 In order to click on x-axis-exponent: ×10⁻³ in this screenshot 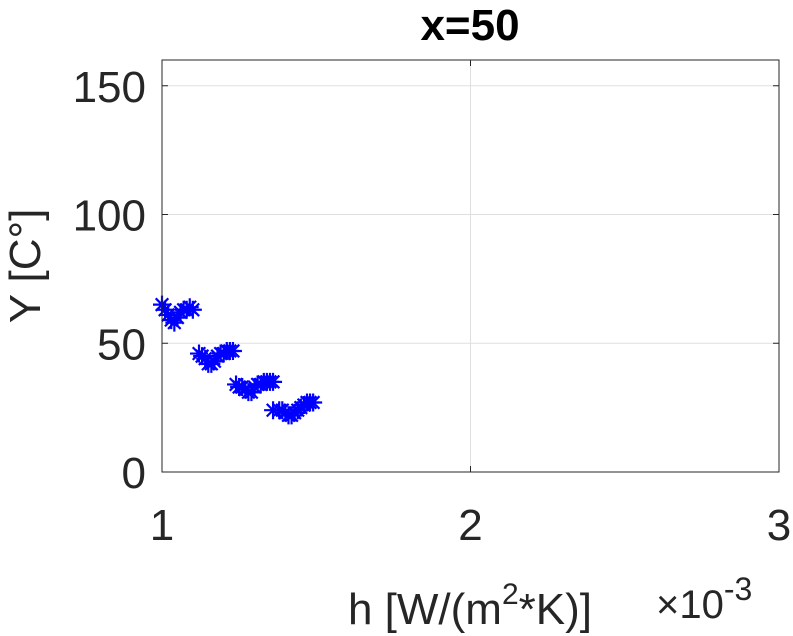, I will do `click(704, 599)`.